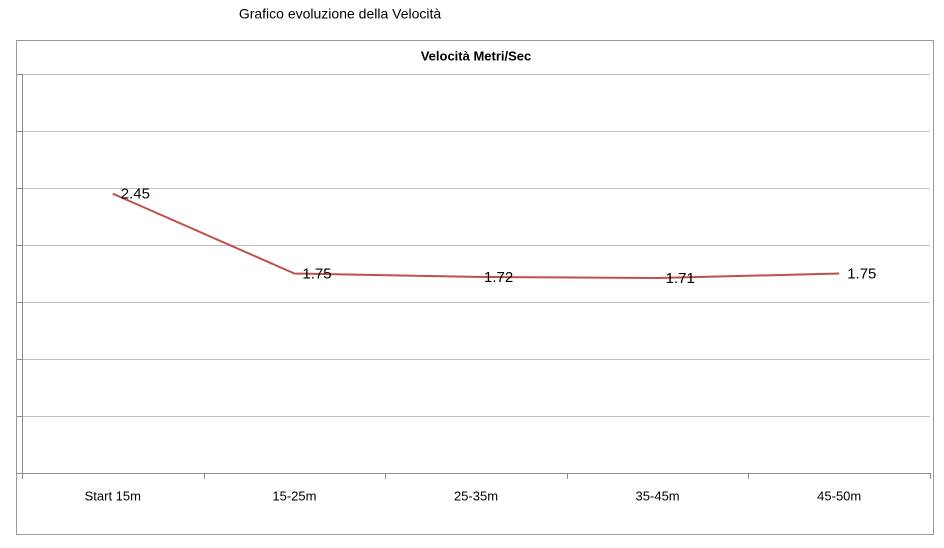  I want to click on x-tick-label: 35-45m, so click(658, 495).